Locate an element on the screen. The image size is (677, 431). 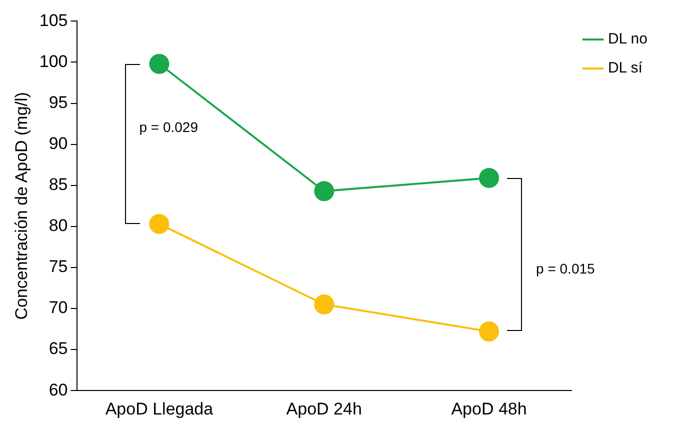
y-axis-title: Concentración de ApoD (mg/l) is located at coordinates (21, 206).